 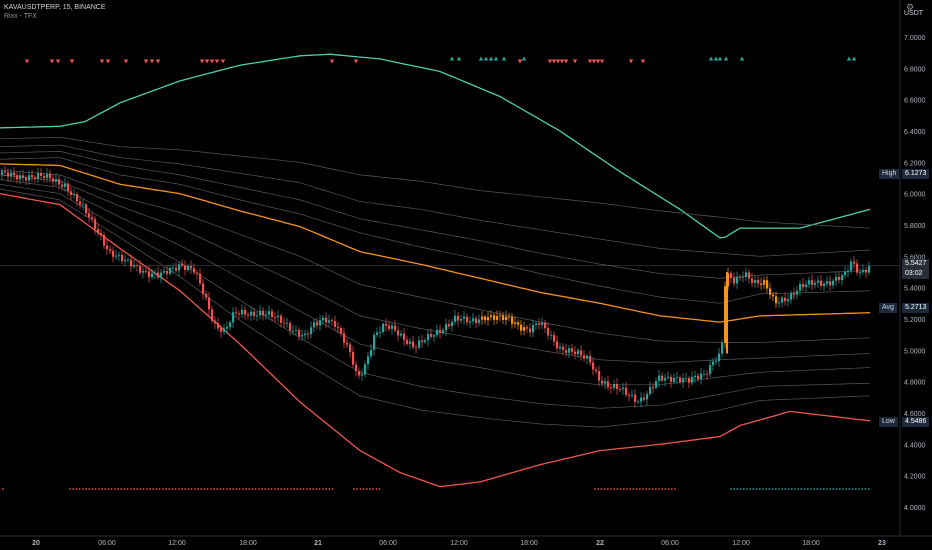 I want to click on x-tick-label: 18:00, so click(x=811, y=543).